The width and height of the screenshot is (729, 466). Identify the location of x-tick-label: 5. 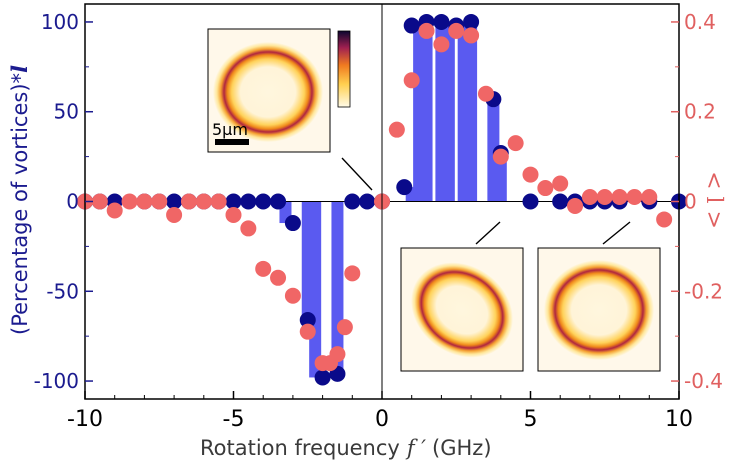
(531, 419).